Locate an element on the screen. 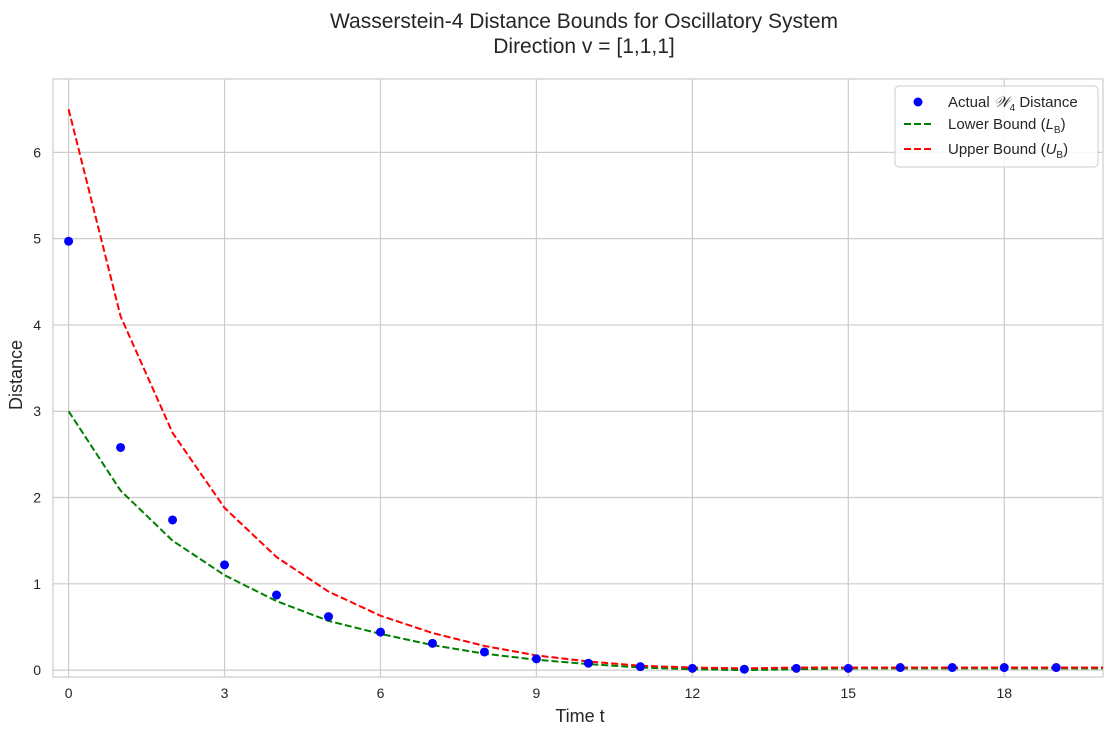 The height and width of the screenshot is (734, 1112). legend-tail-text: Distance is located at coordinates (1046, 102).